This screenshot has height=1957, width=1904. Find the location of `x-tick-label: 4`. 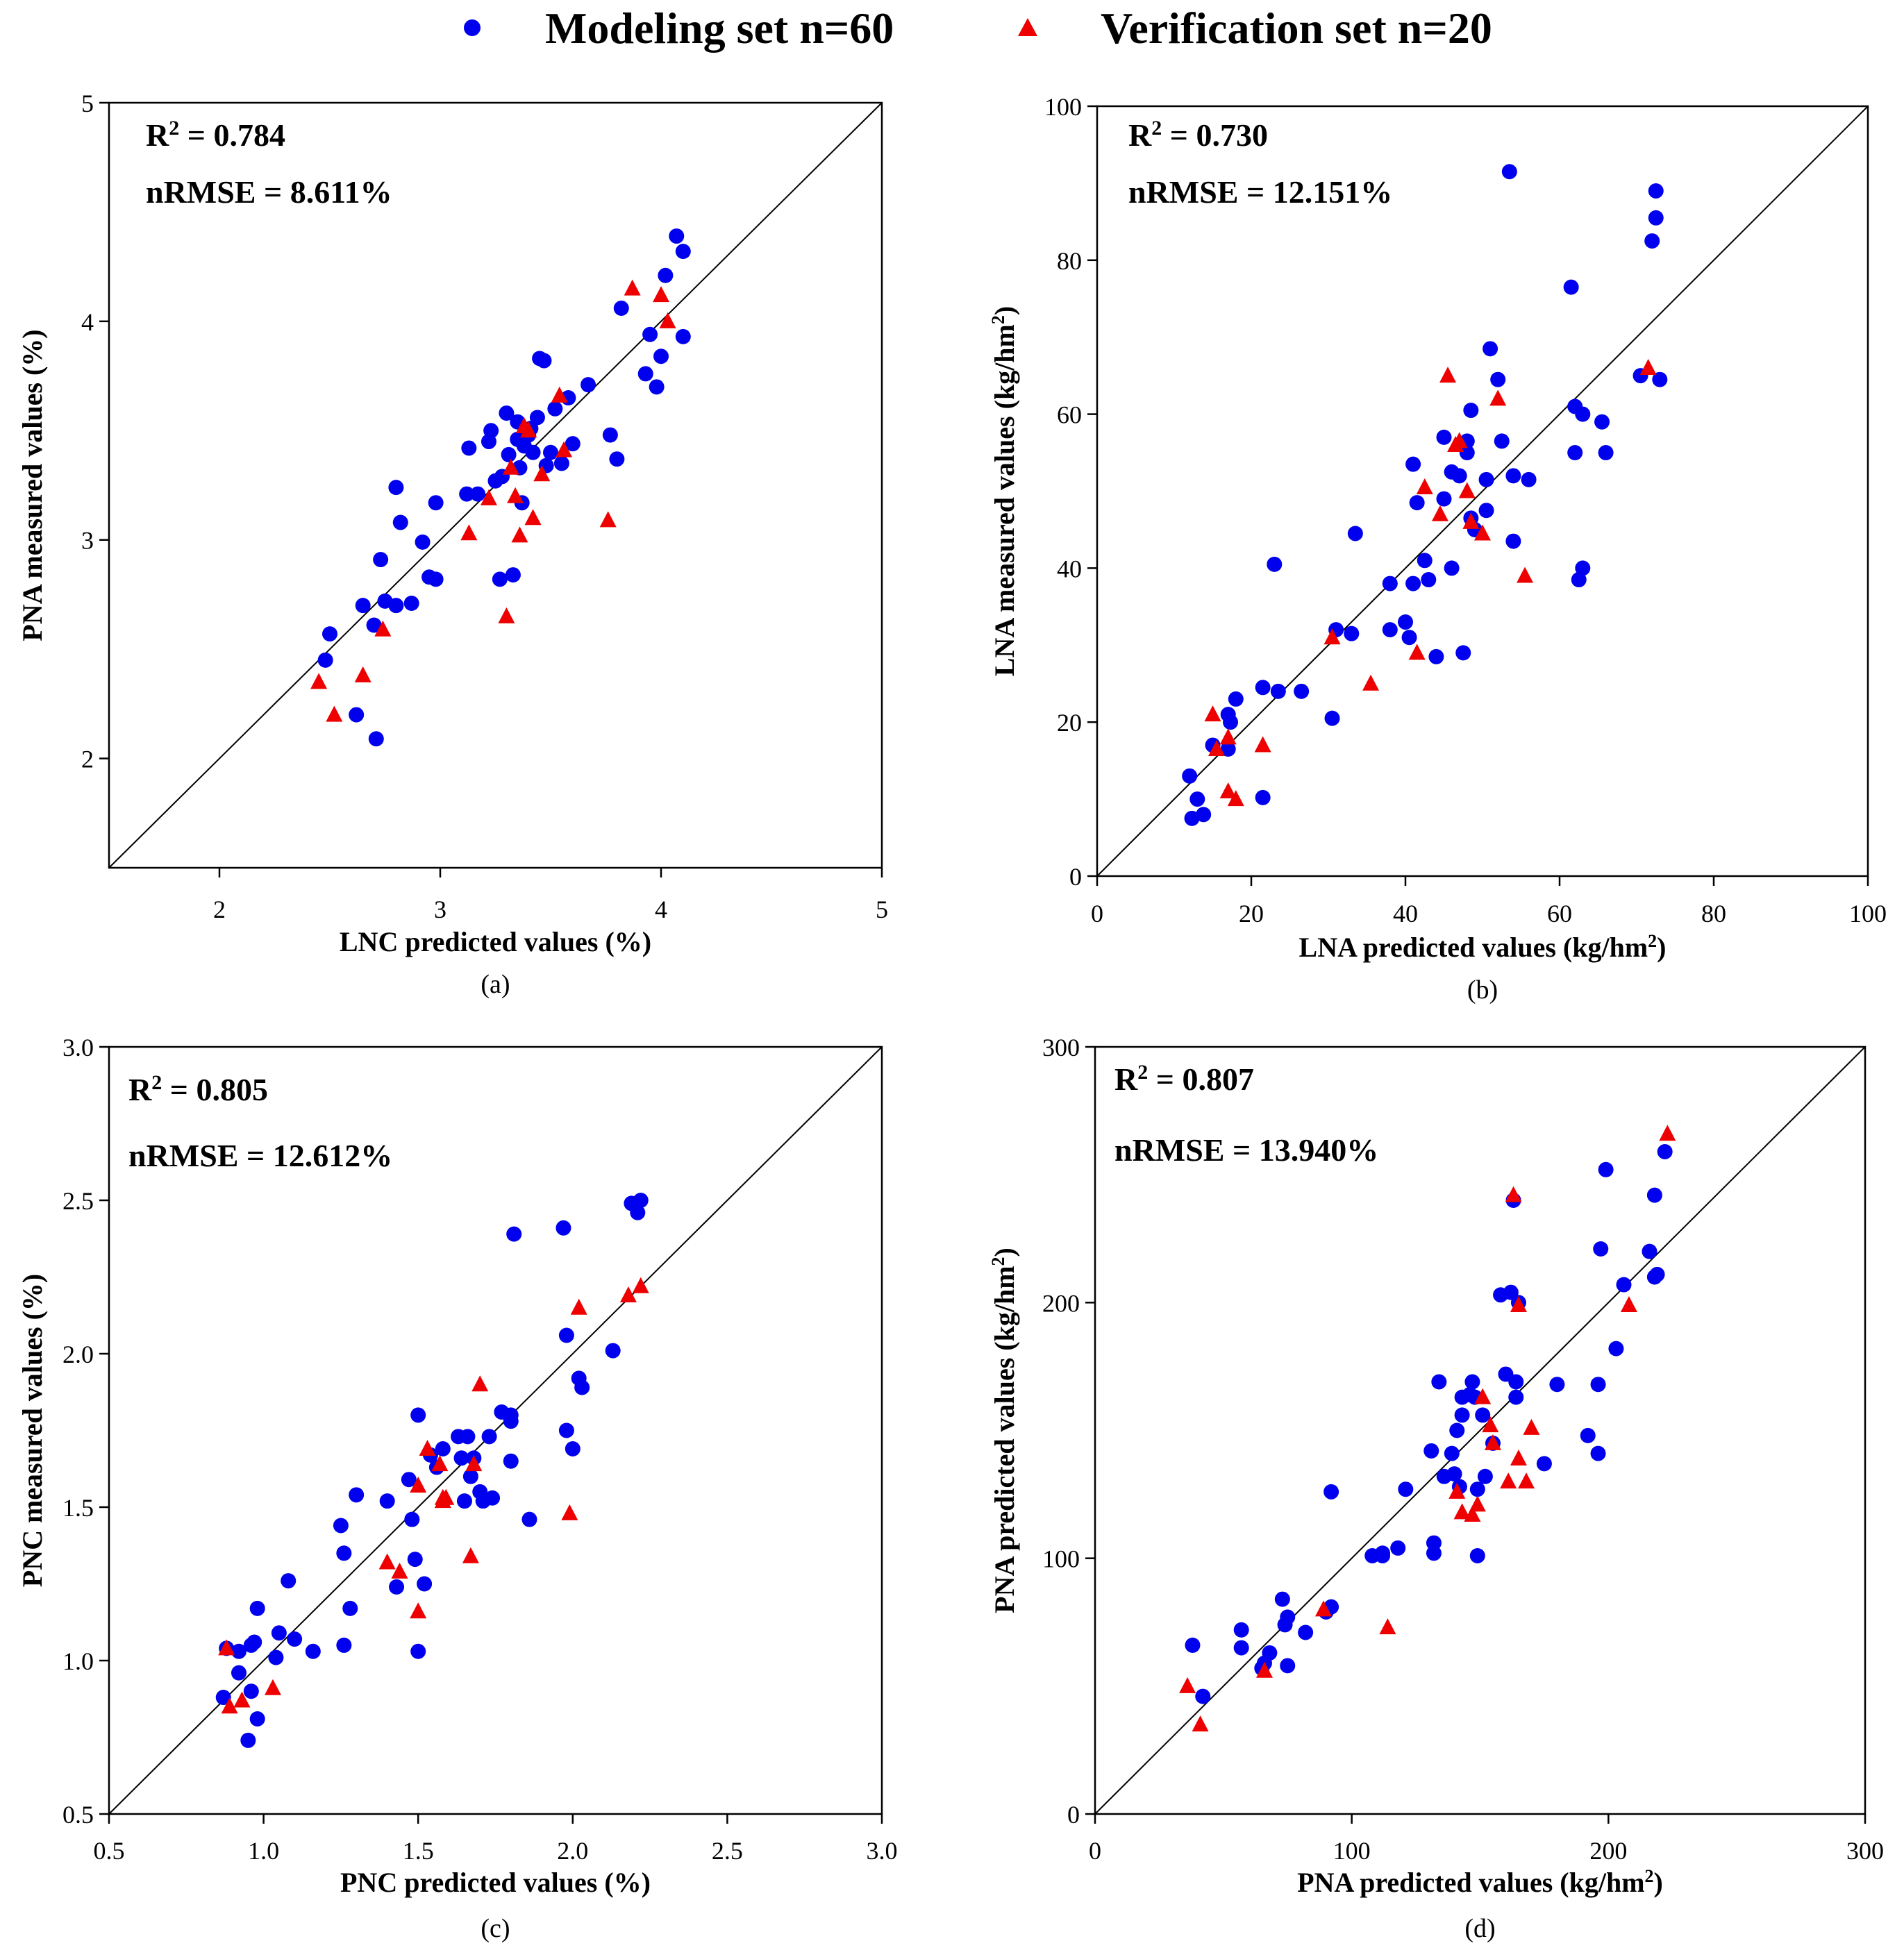

x-tick-label: 4 is located at coordinates (661, 909).